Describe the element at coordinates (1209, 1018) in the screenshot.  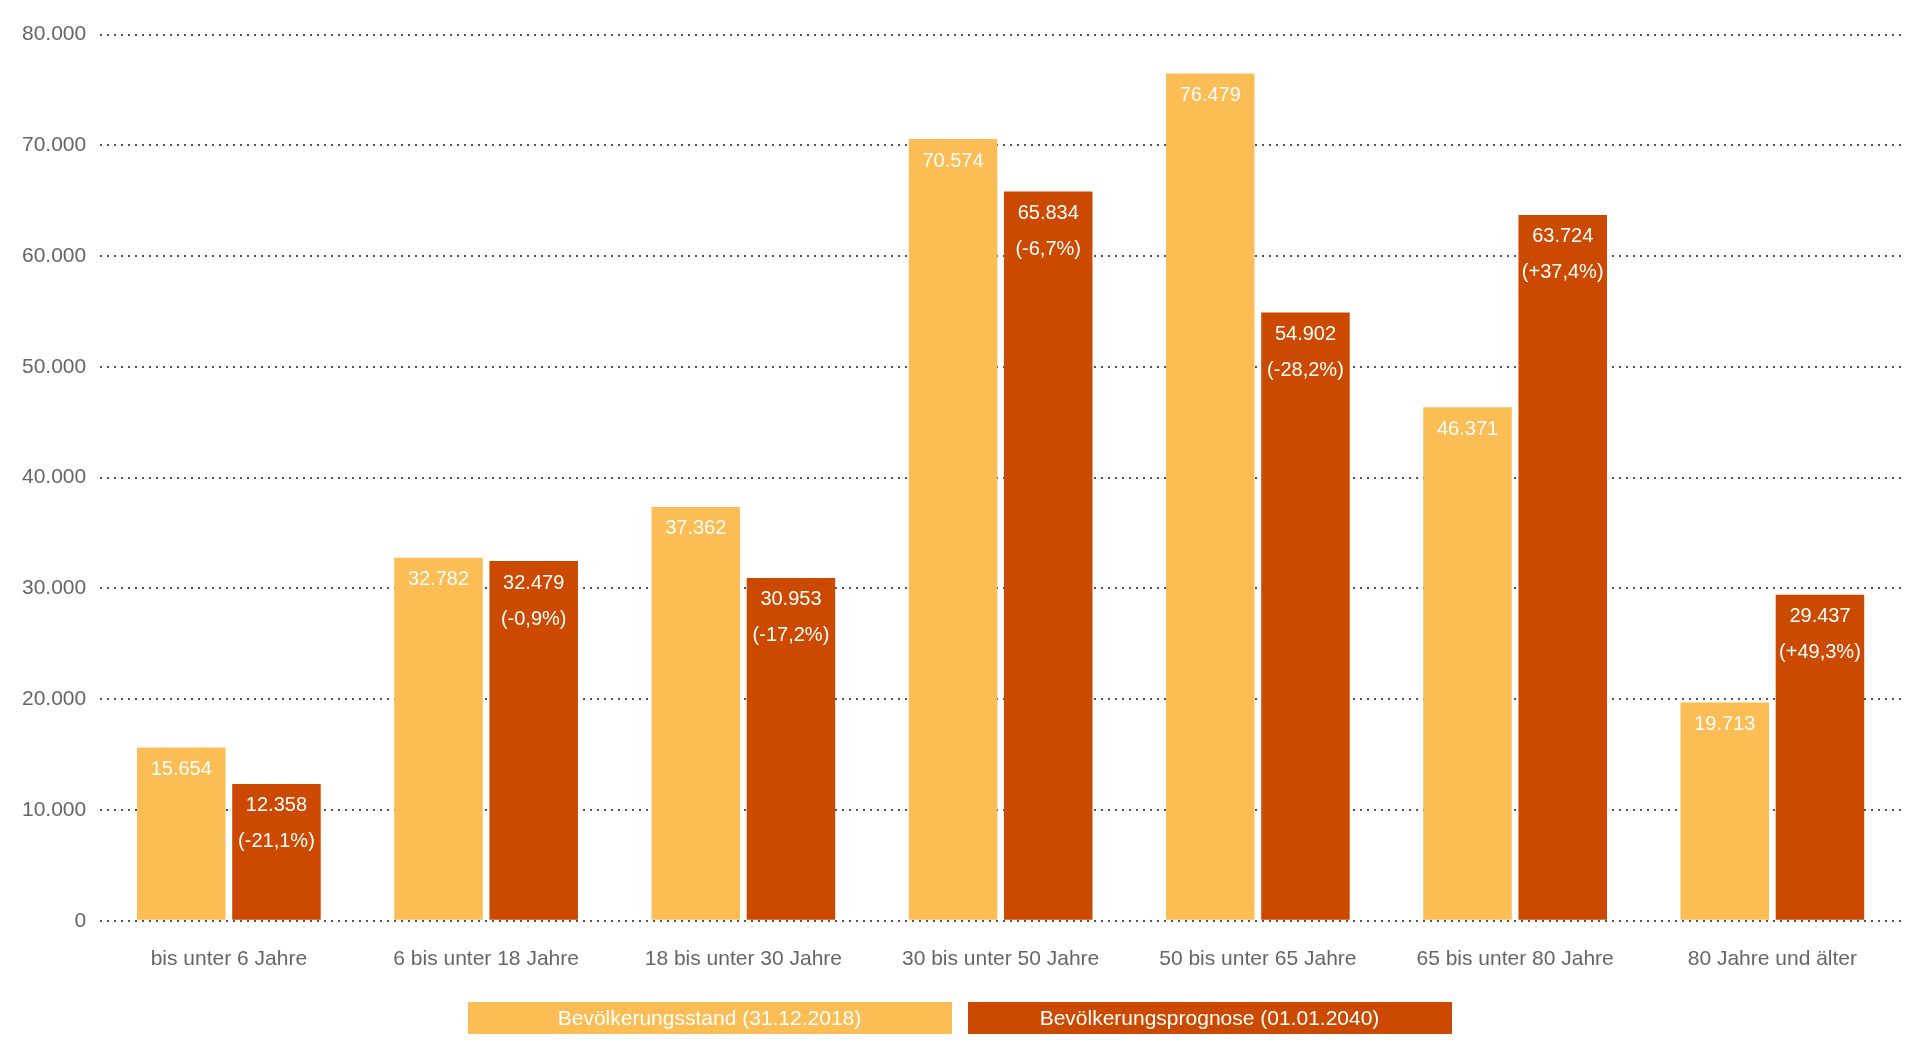
I see `text: Bevölkerungsprognose (01.01.2040)` at that location.